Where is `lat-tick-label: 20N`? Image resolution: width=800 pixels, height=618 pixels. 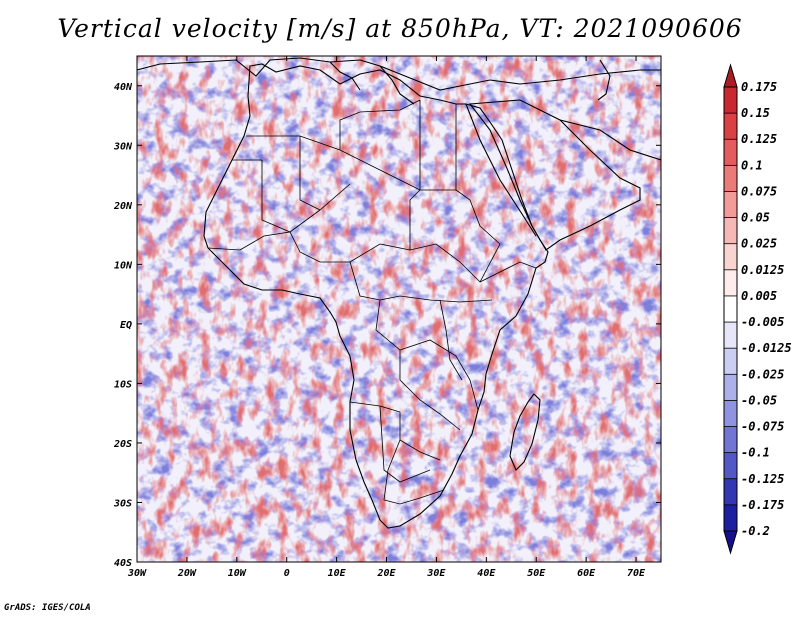
lat-tick-label: 20N is located at coordinates (123, 206).